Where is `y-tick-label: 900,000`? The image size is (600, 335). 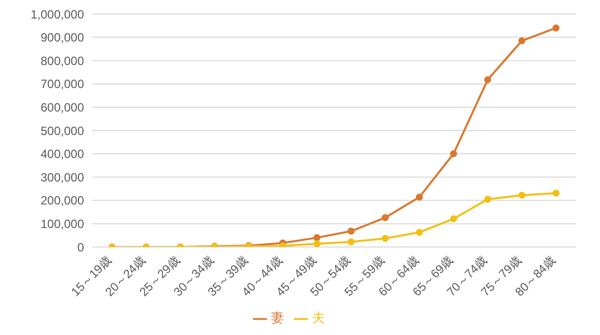
y-tick-label: 900,000 is located at coordinates (62, 37).